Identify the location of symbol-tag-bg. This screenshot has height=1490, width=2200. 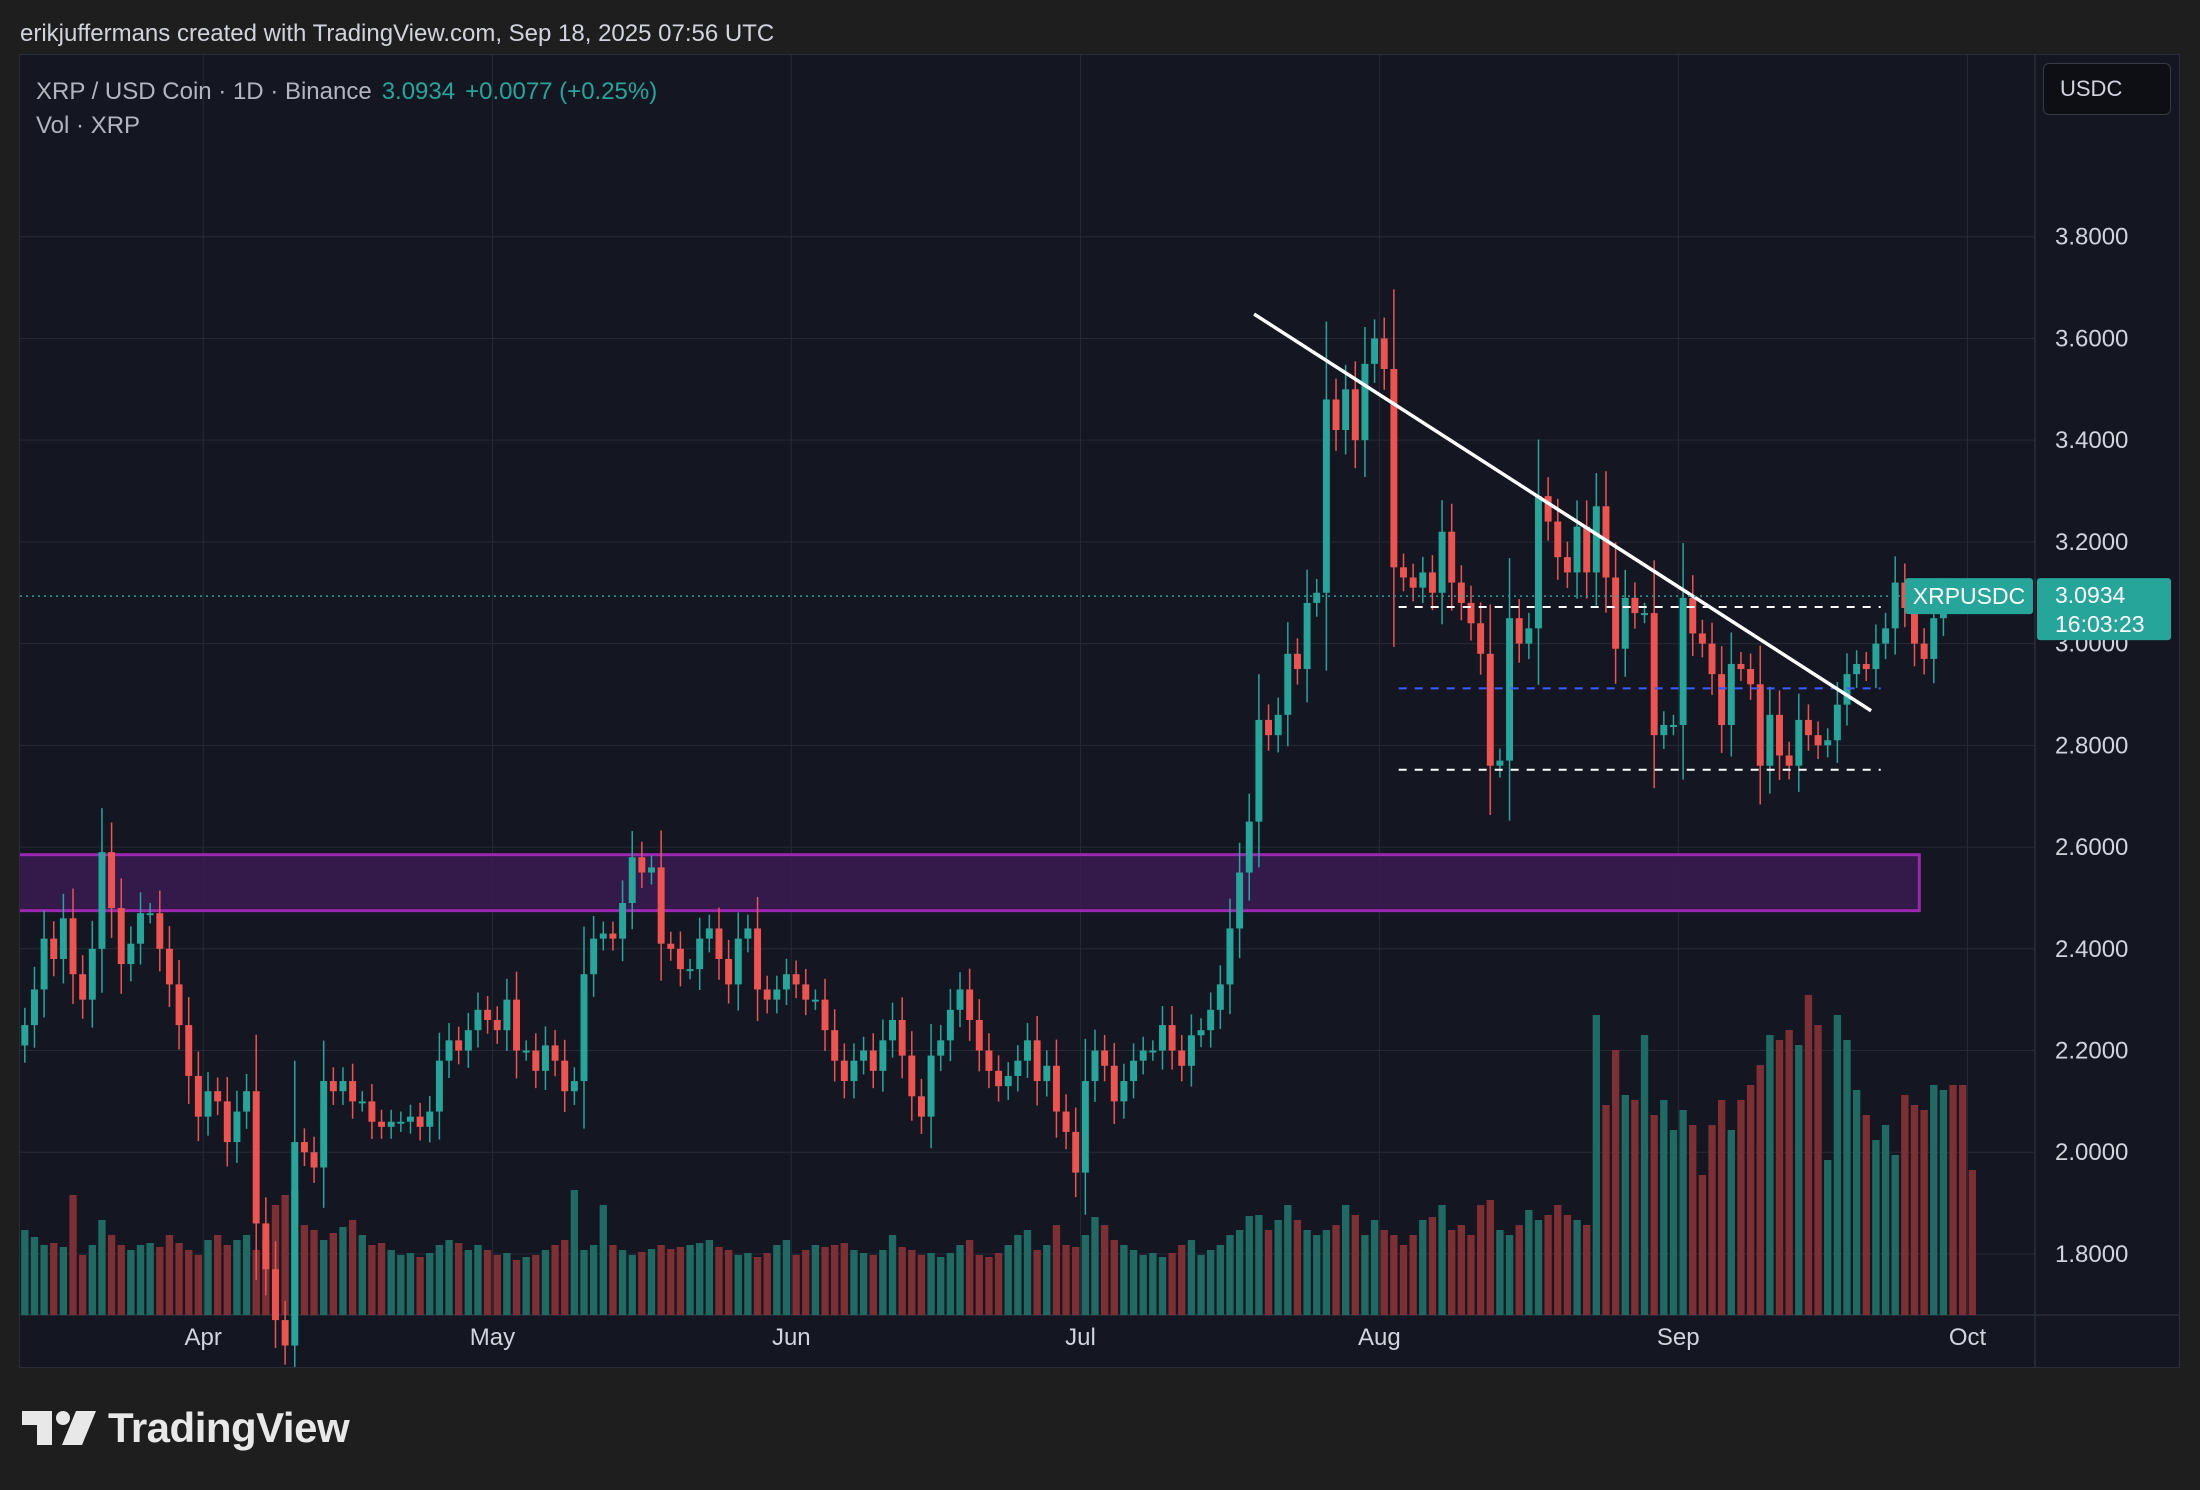
(1969, 596).